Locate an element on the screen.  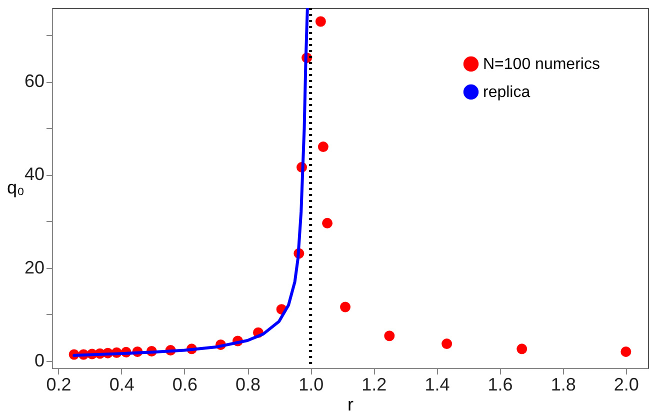
x-tick-label: 0.6 is located at coordinates (185, 384).